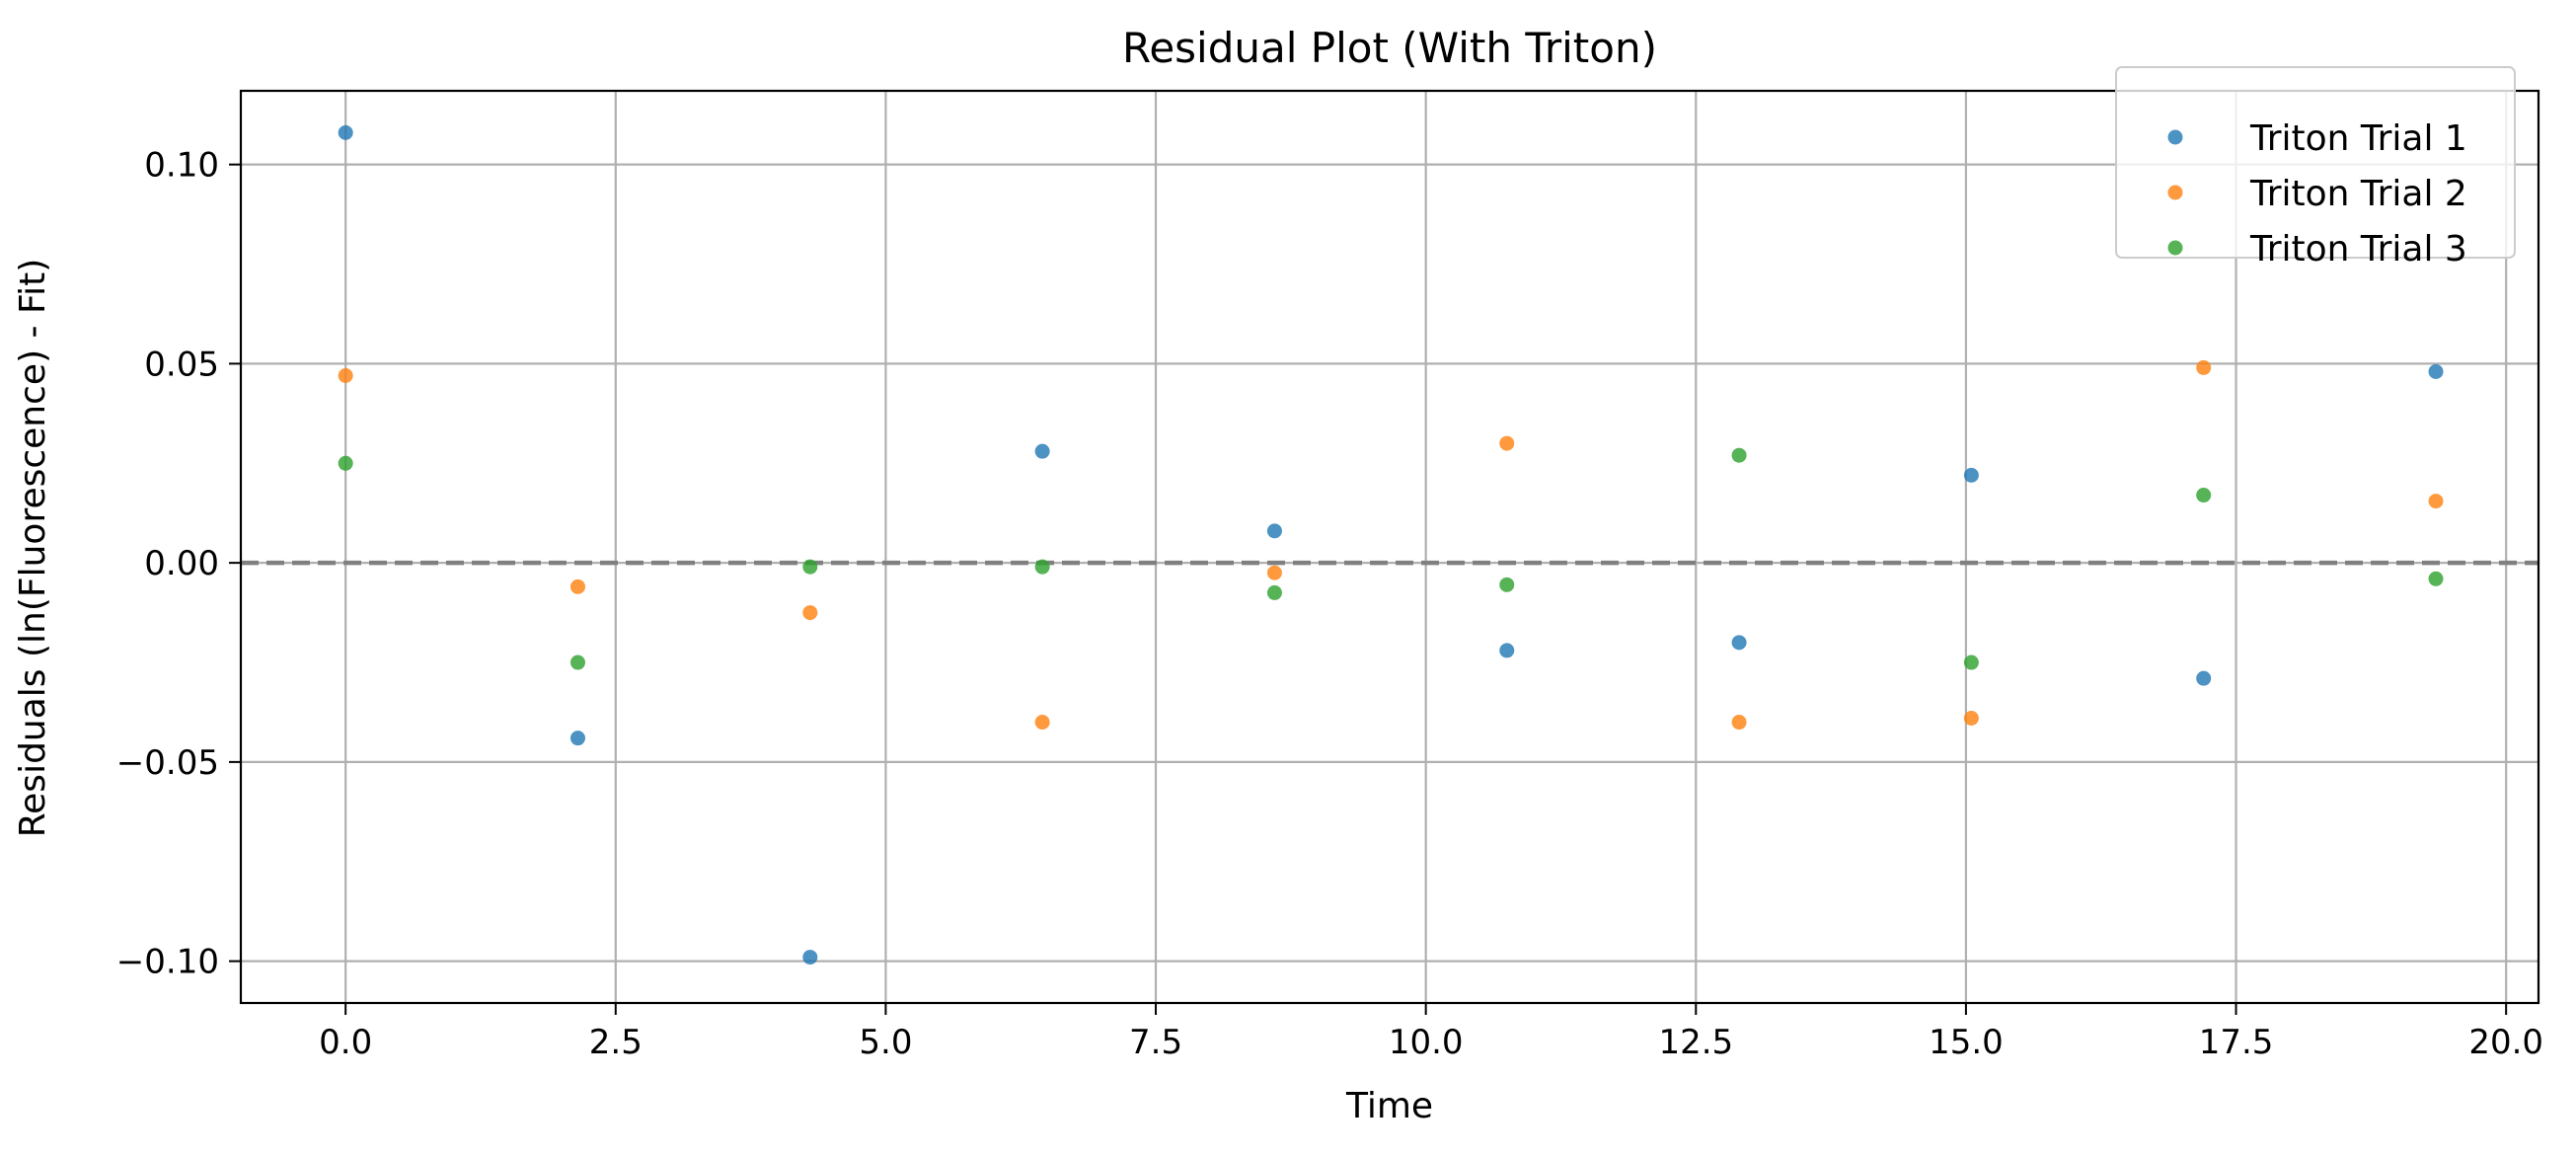 The image size is (2576, 1157). What do you see at coordinates (167, 763) in the screenshot?
I see `y-tick-label: −0.05` at bounding box center [167, 763].